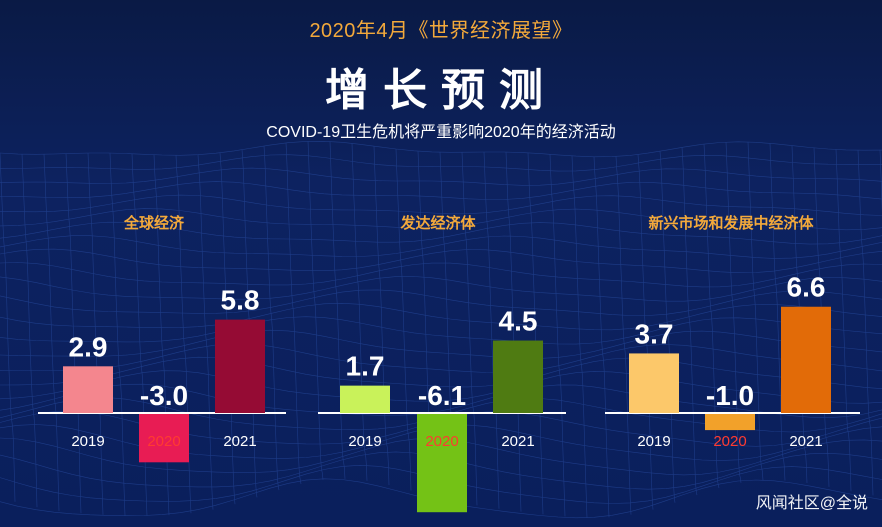 This screenshot has height=527, width=882. What do you see at coordinates (154, 223) in the screenshot?
I see `chart-title: 全球经济` at bounding box center [154, 223].